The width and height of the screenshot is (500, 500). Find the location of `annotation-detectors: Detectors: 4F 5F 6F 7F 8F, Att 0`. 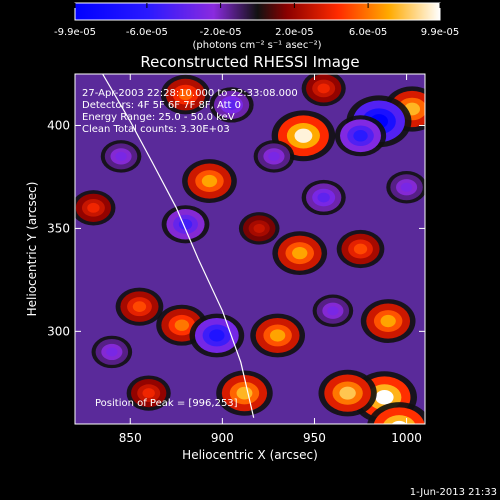

annotation-detectors: Detectors: 4F 5F 6F 7F 8F, Att 0 is located at coordinates (161, 105).